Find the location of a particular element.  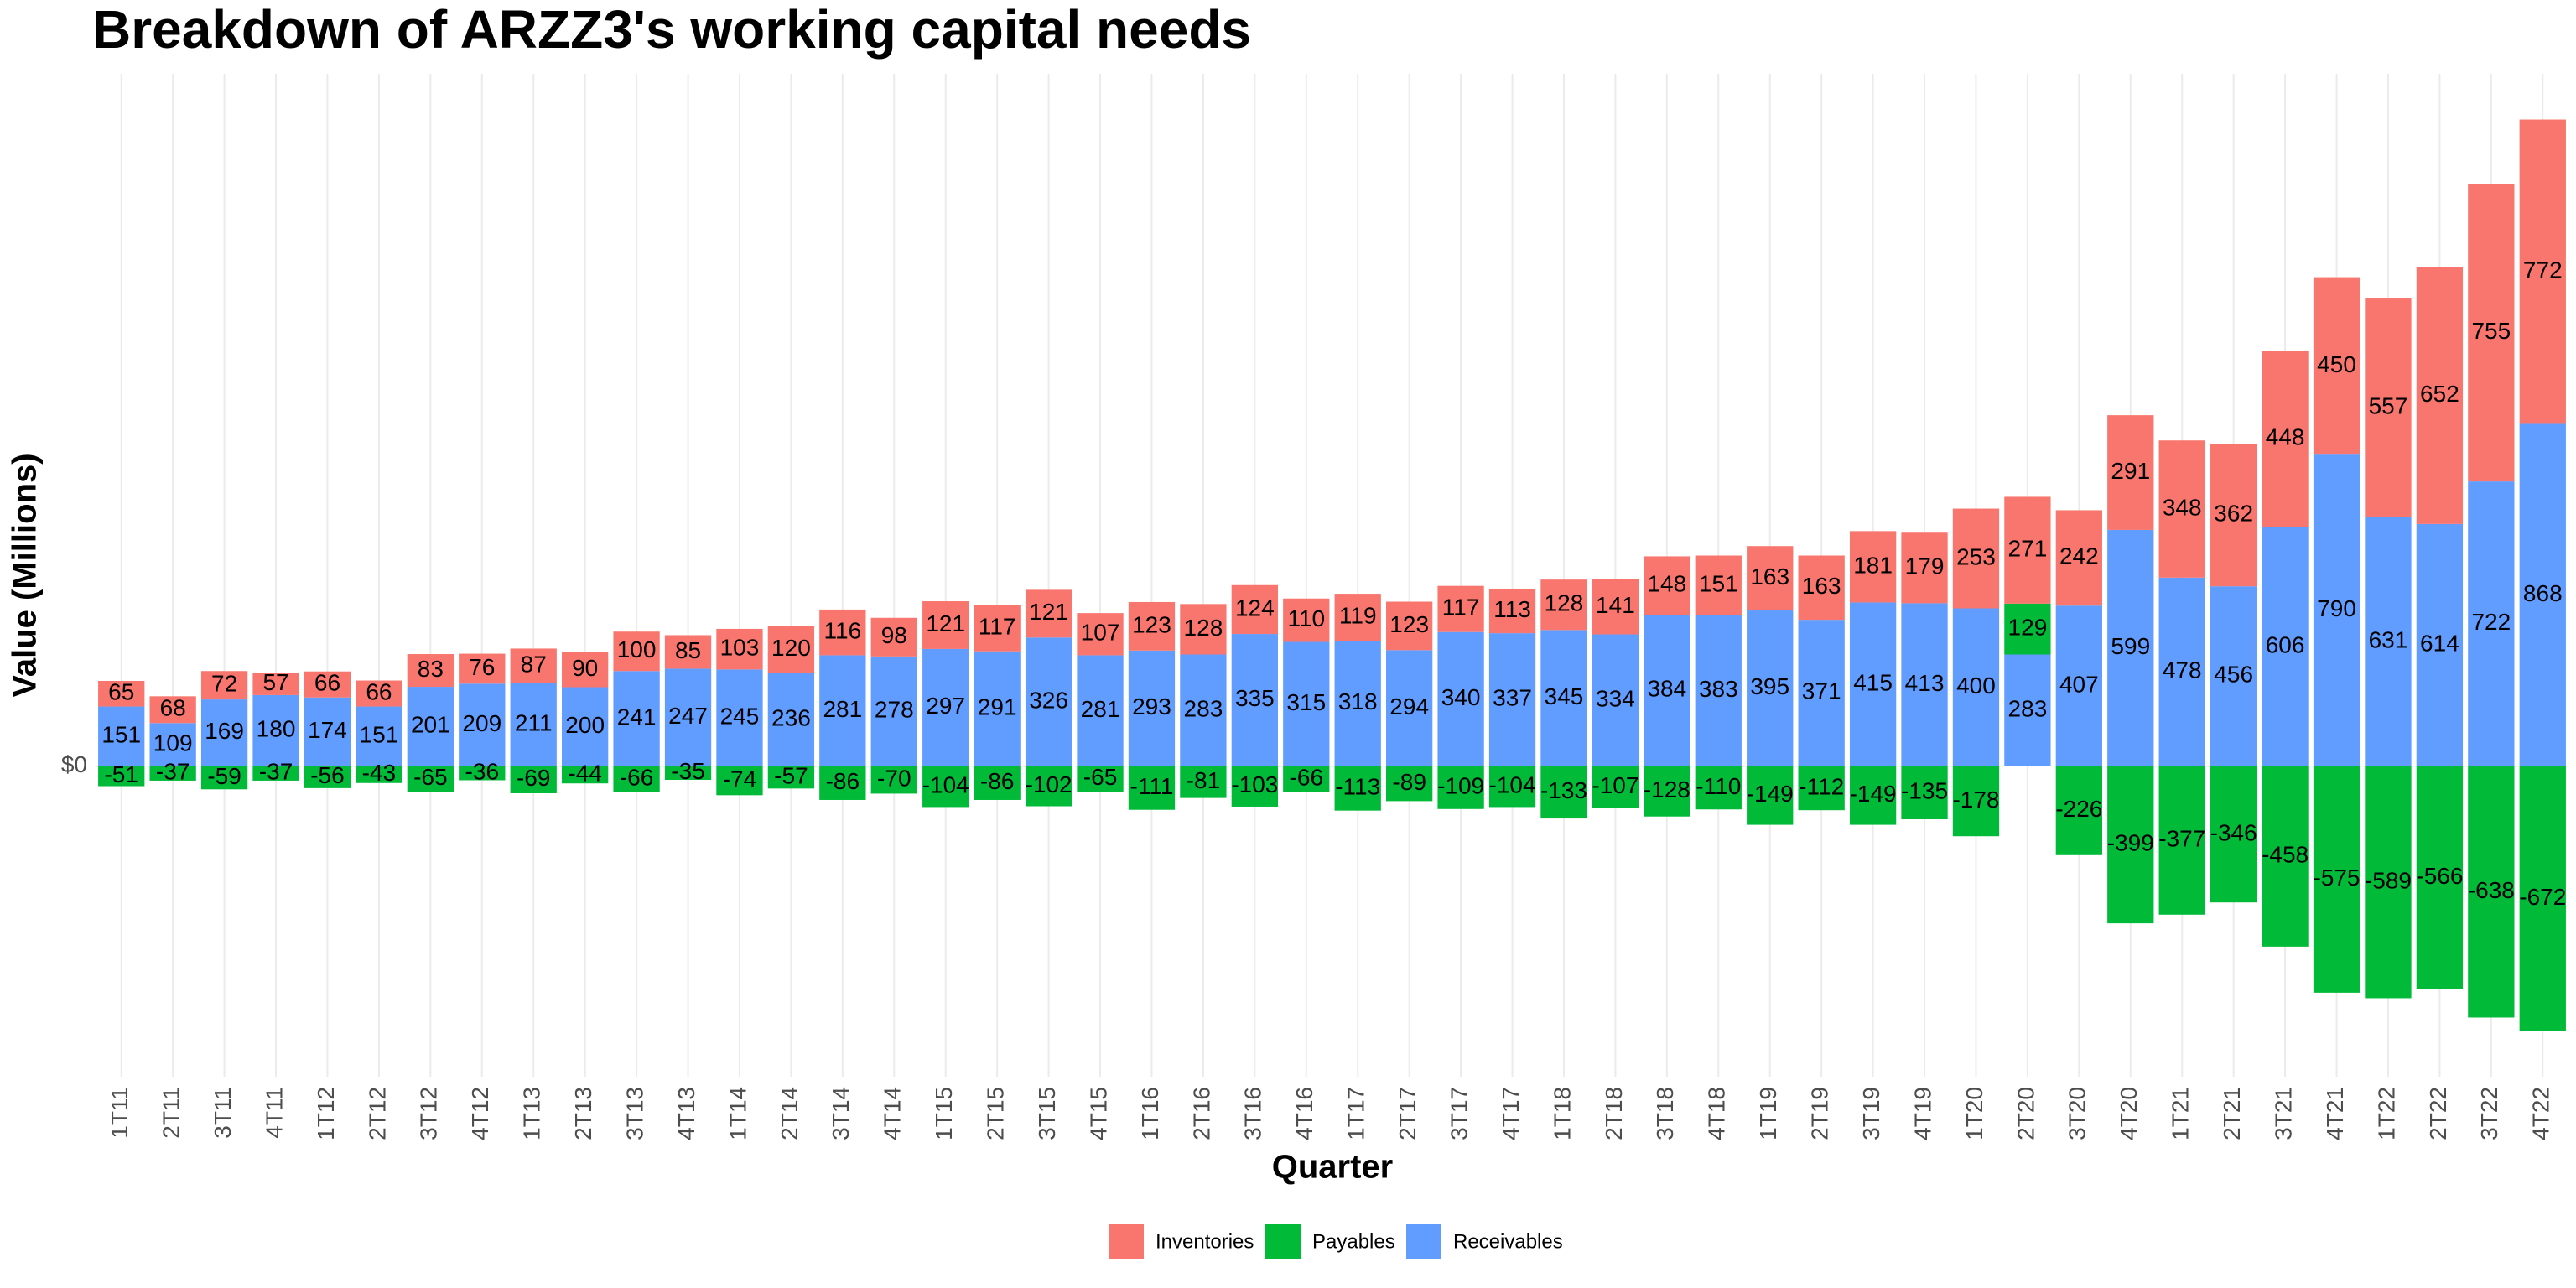

data-label: 790 is located at coordinates (2336, 608).